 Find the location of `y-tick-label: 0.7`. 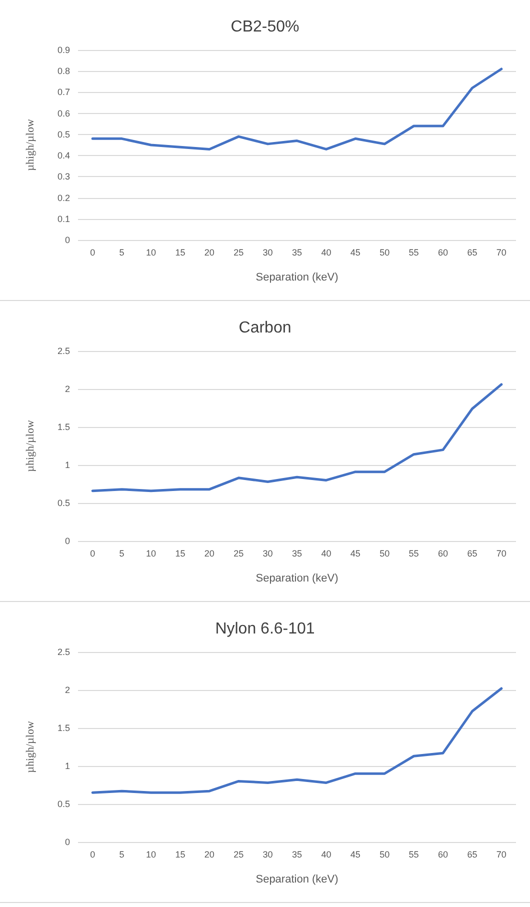

y-tick-label: 0.7 is located at coordinates (63, 92).